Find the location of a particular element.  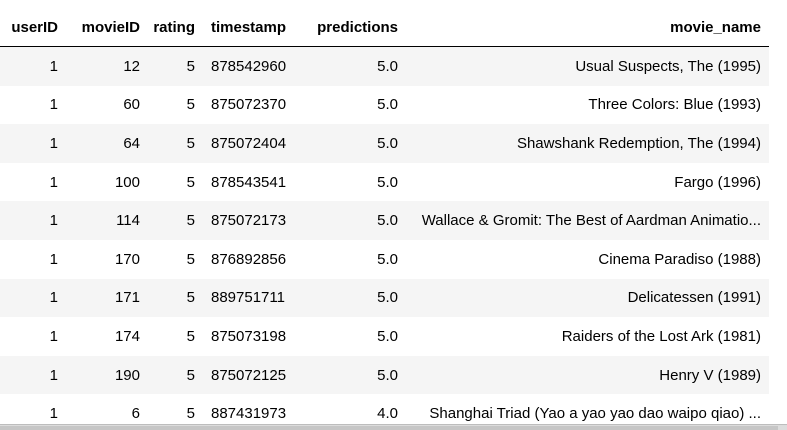

cell-movieid: 100 is located at coordinates (107, 182).